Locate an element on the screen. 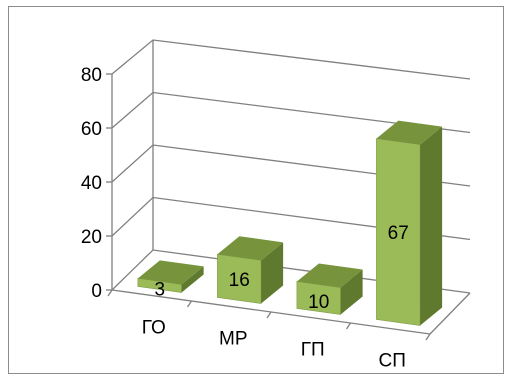  category-label: СП is located at coordinates (392, 361).